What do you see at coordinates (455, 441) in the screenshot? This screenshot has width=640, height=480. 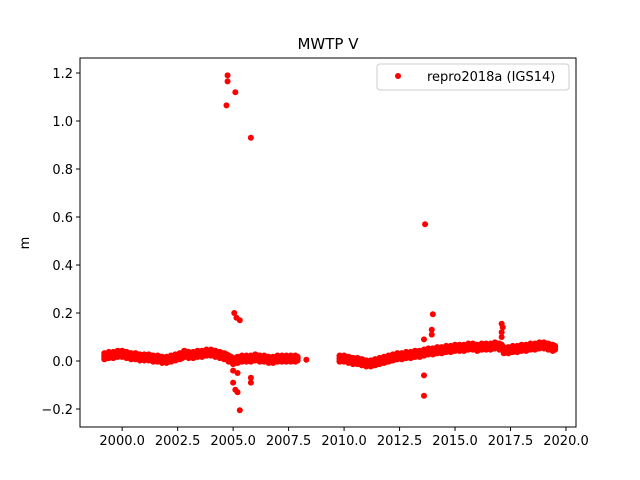 I see `x-tick-label: 2015.0` at bounding box center [455, 441].